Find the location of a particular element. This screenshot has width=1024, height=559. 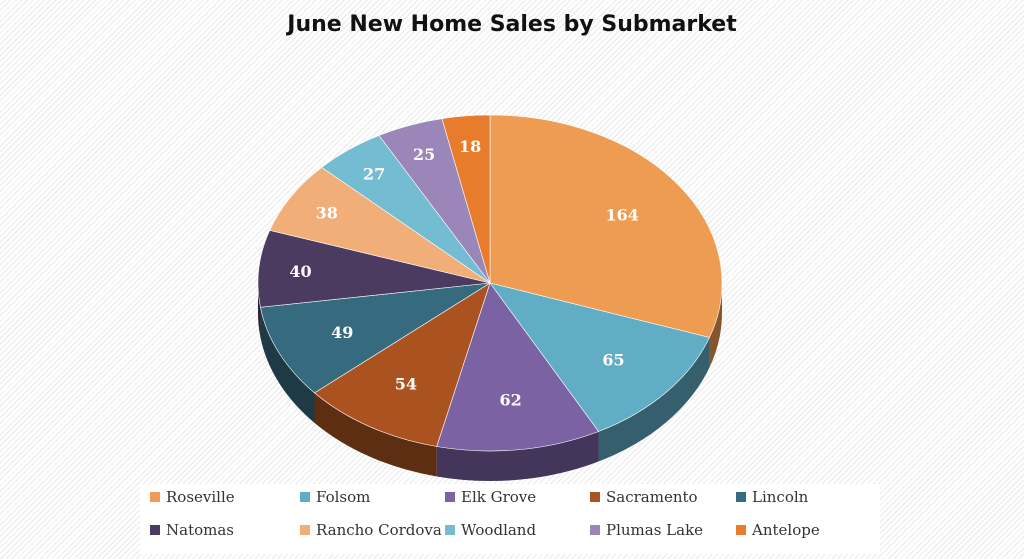

legend-label: Lincoln is located at coordinates (780, 497).